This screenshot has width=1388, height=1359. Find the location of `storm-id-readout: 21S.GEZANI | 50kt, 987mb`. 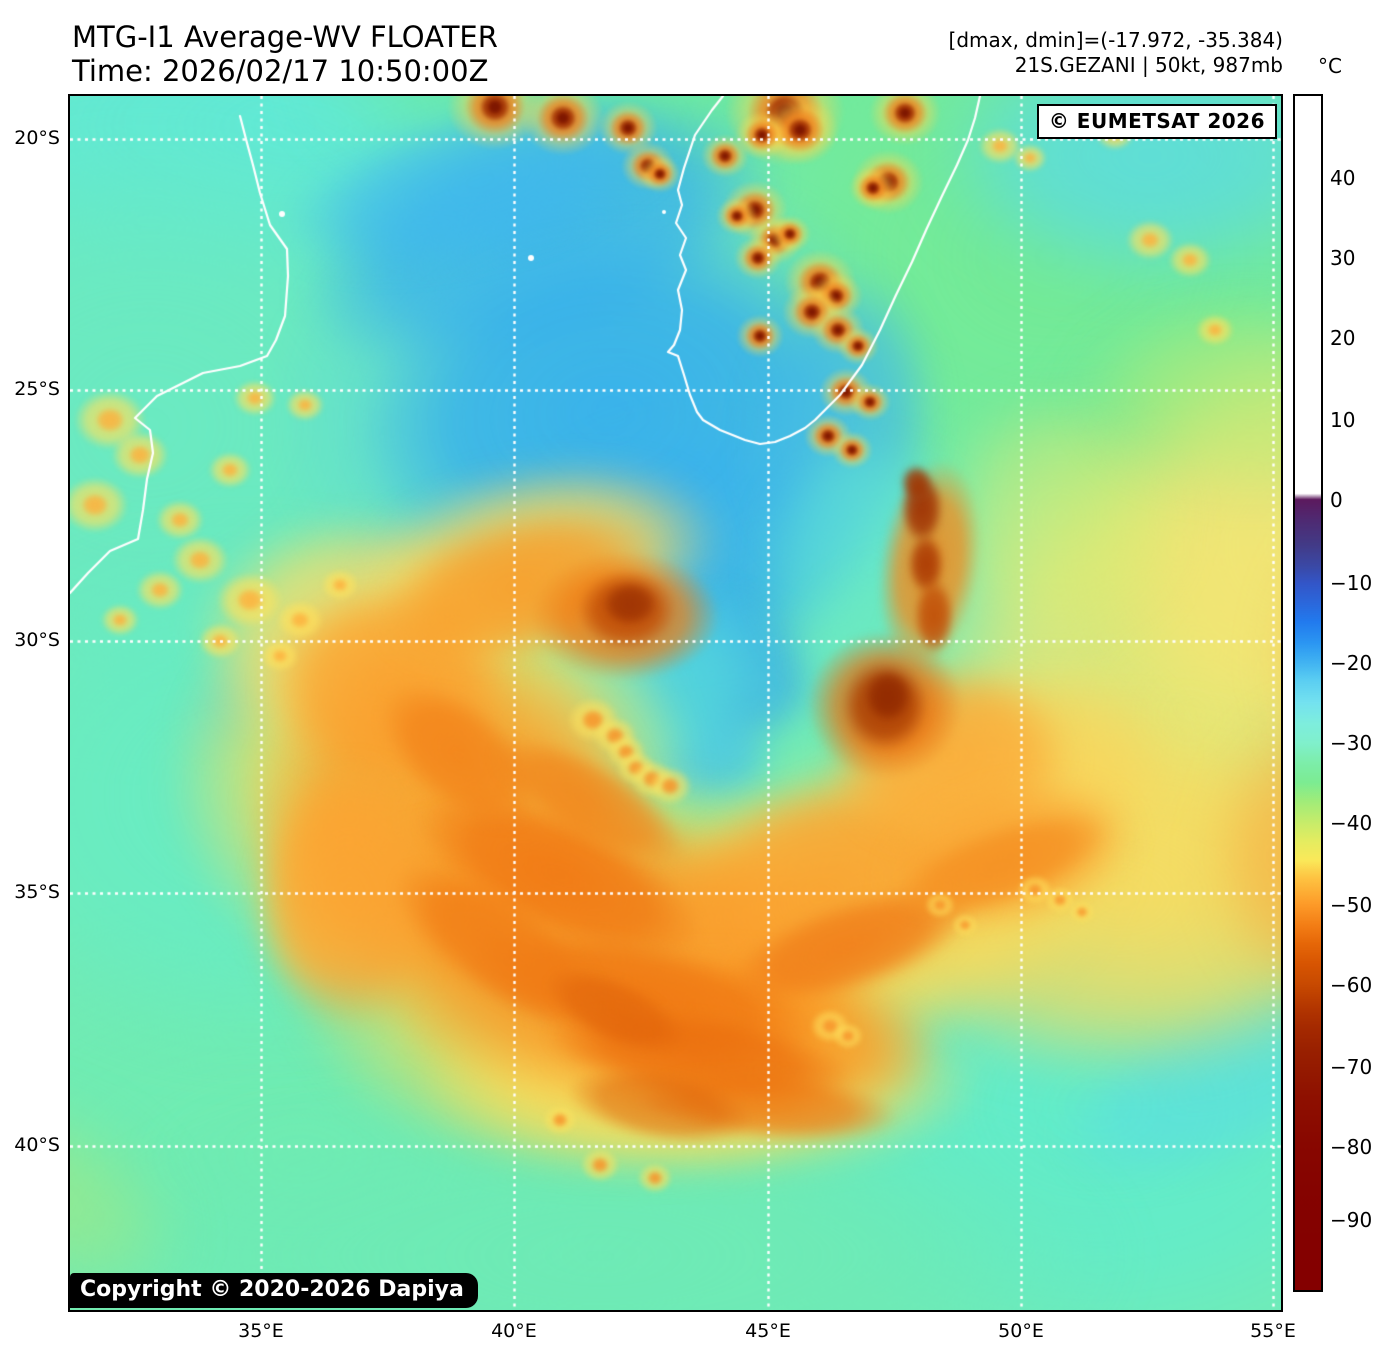

storm-id-readout: 21S.GEZANI | 50kt, 987mb is located at coordinates (1148, 65).